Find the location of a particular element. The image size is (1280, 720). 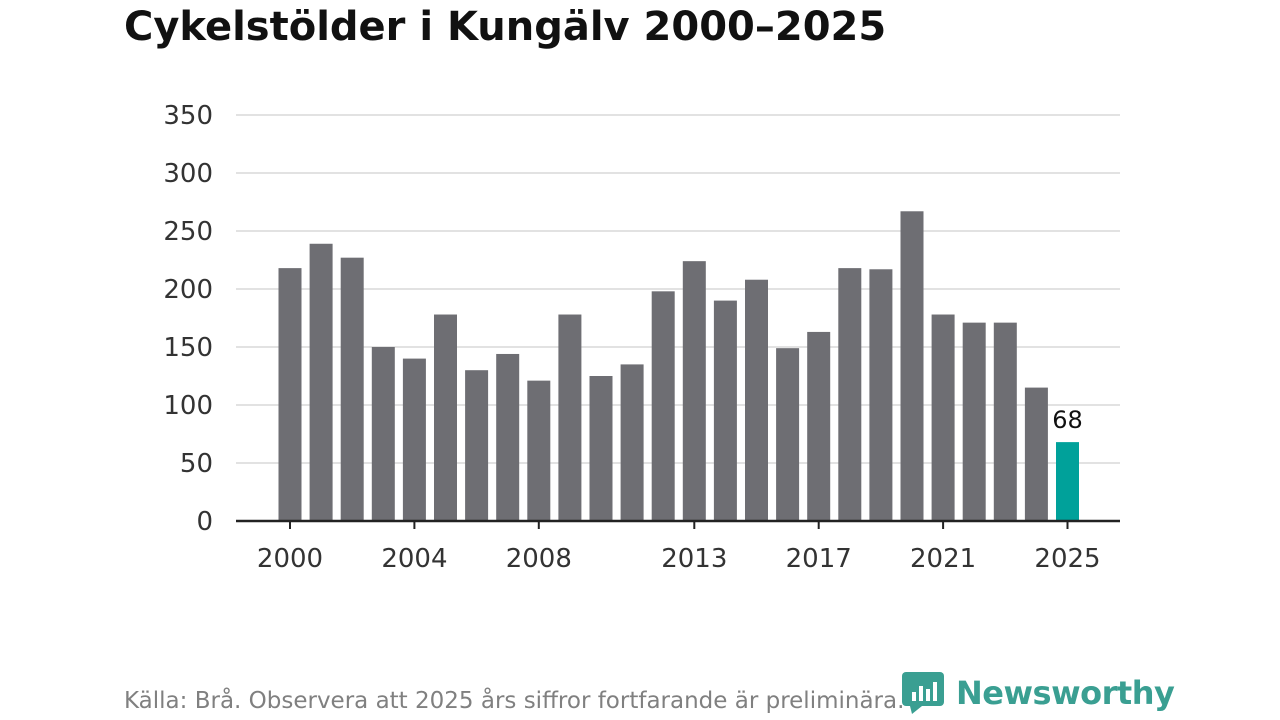

bar-2001 is located at coordinates (321, 382).